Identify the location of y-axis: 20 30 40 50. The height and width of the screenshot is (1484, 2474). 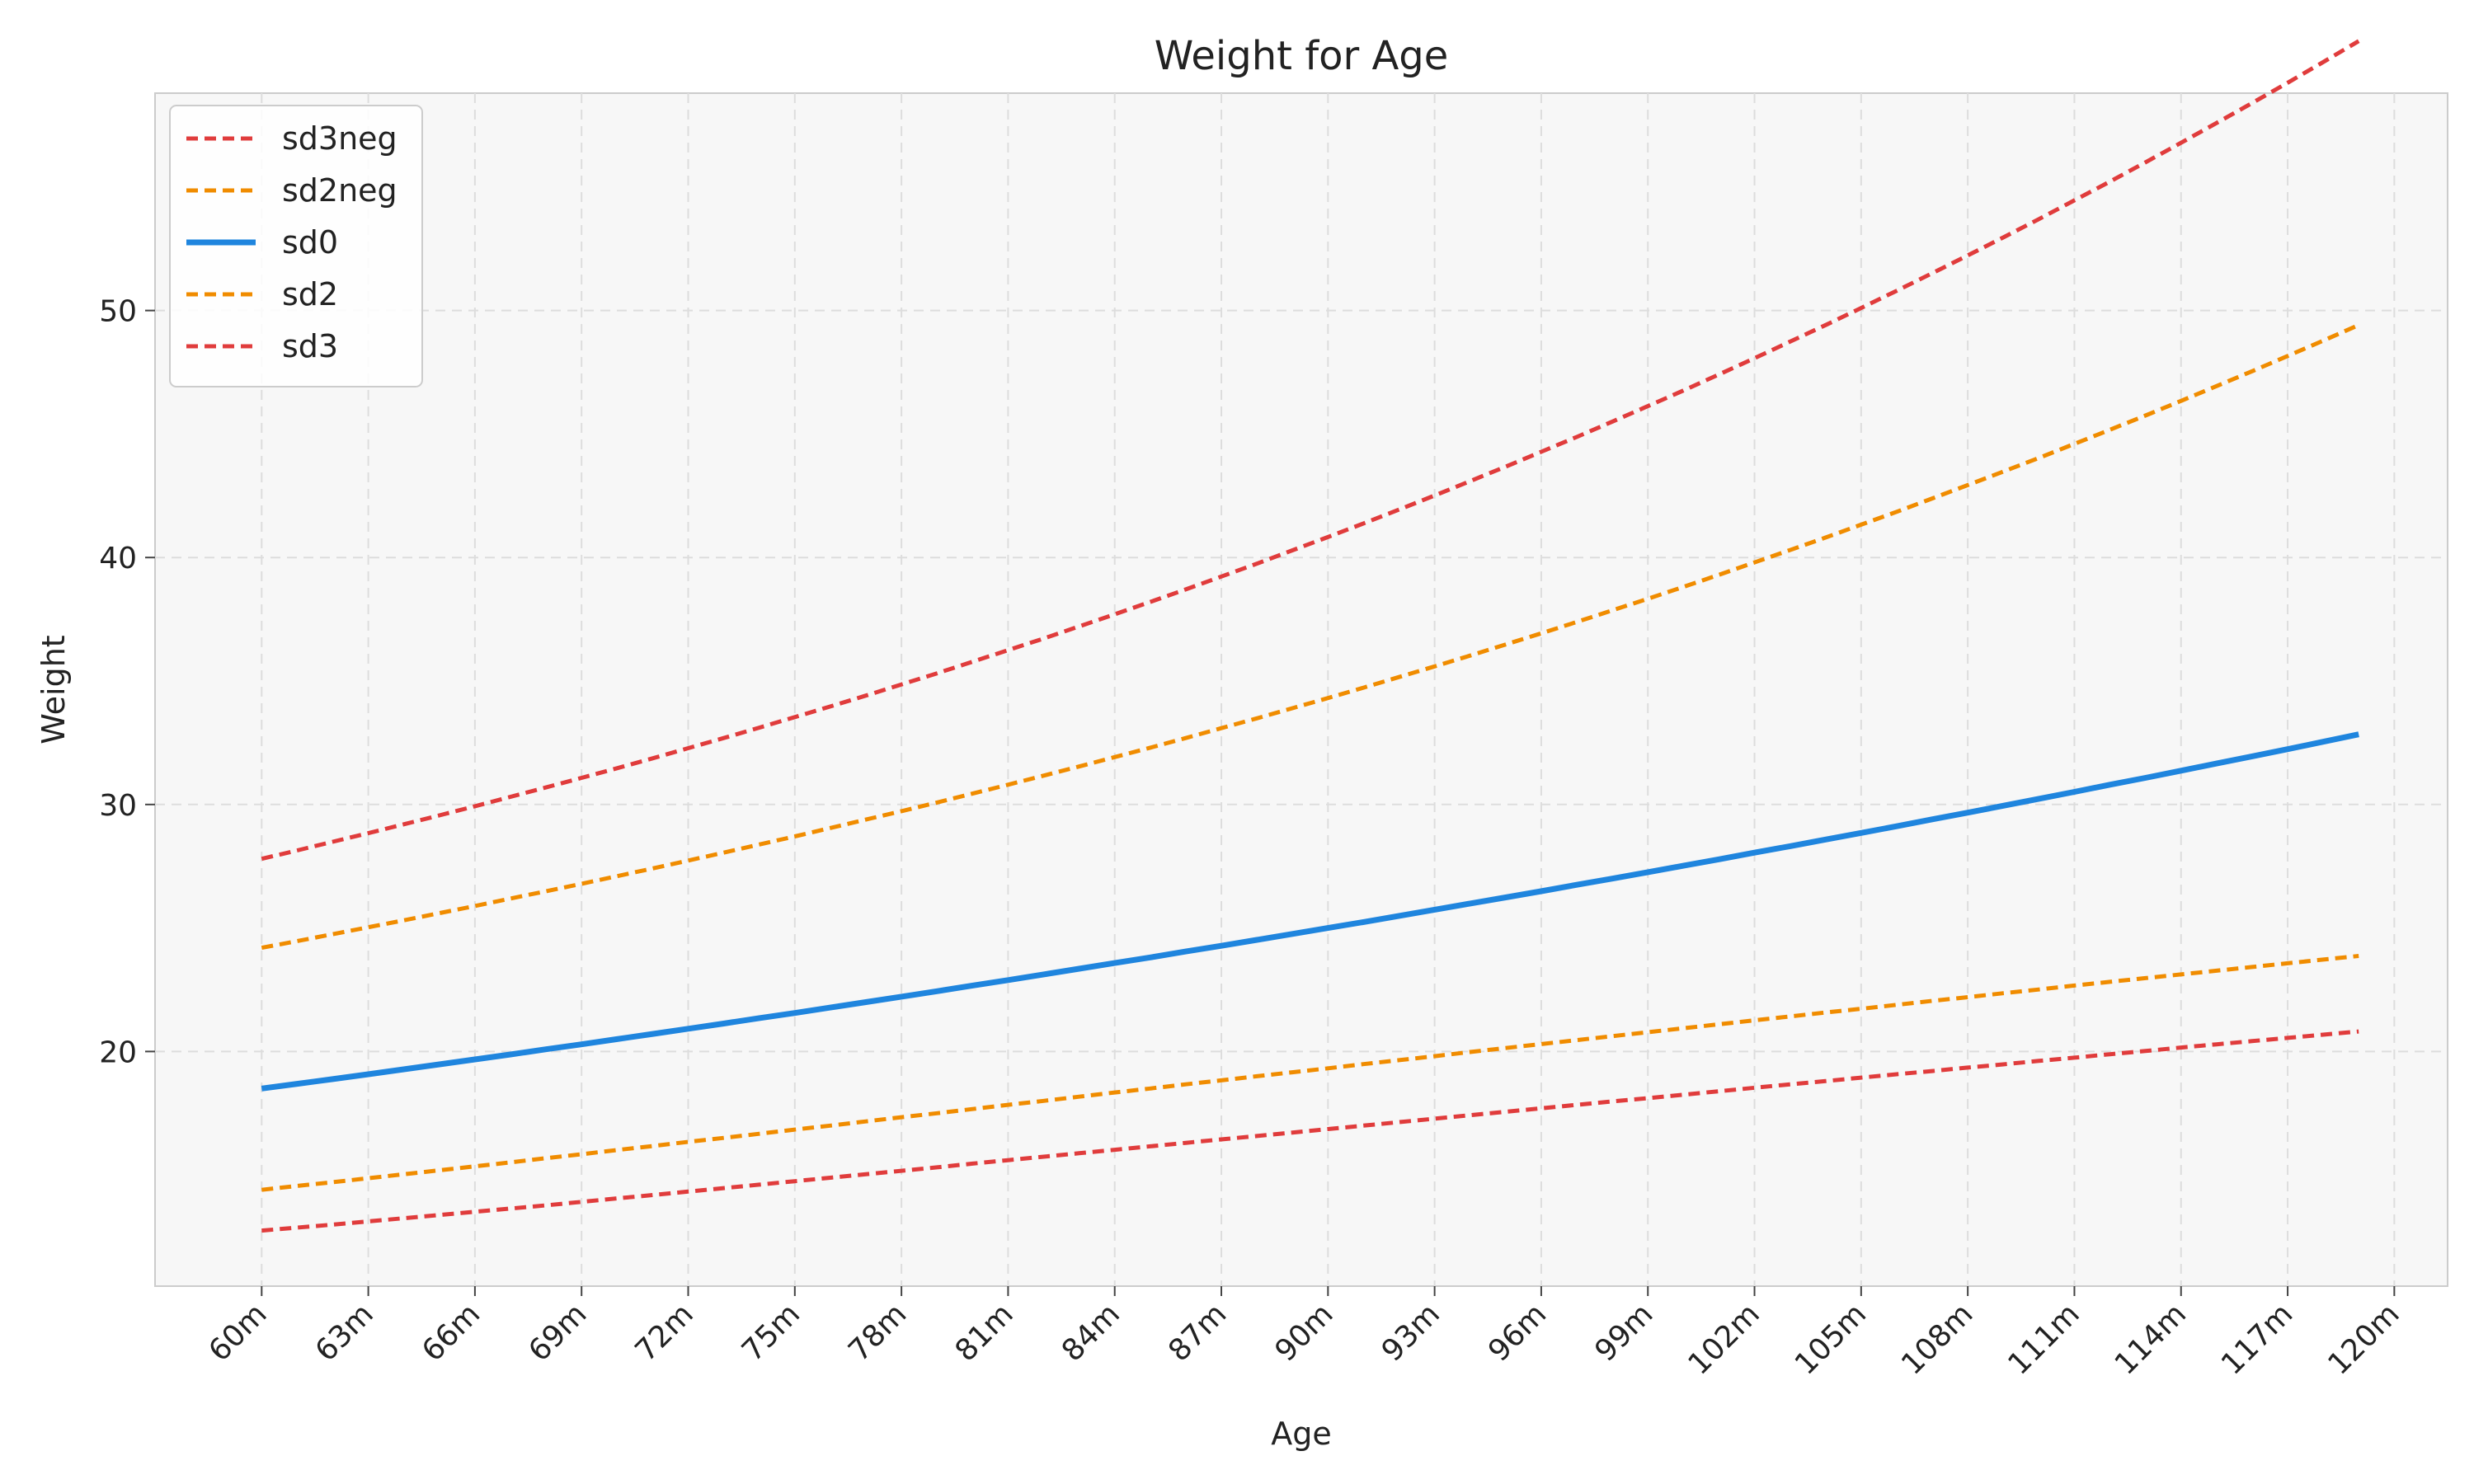
(127, 682).